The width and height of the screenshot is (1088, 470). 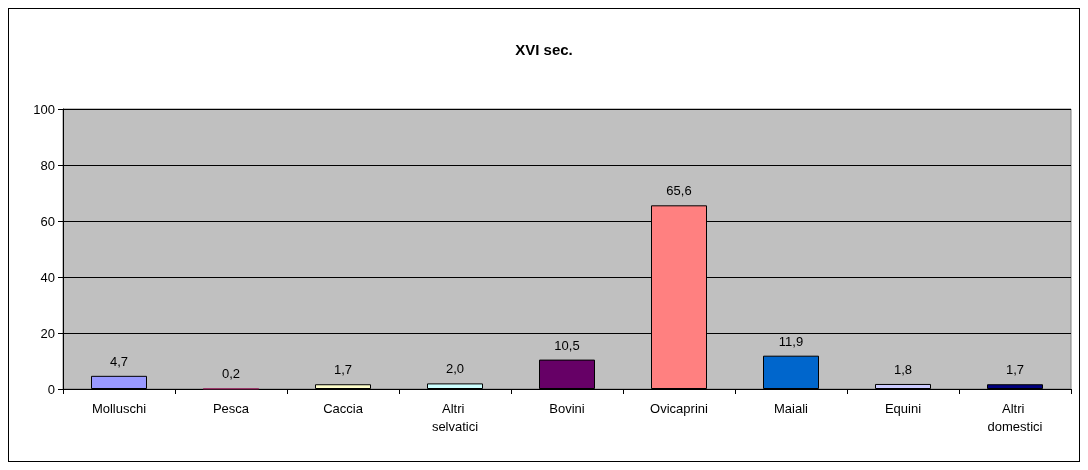 I want to click on data-label: 2,0, so click(x=455, y=369).